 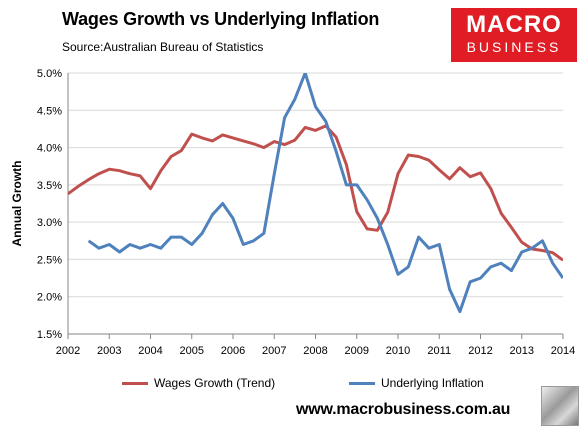 I want to click on x-tick-label: 2011, so click(x=439, y=351).